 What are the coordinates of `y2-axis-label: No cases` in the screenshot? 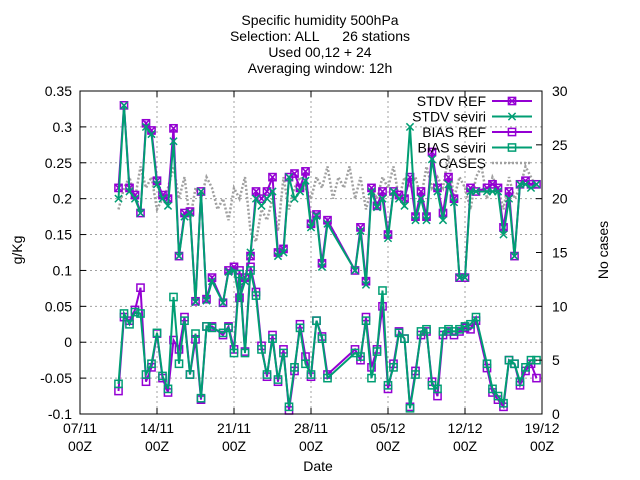 It's located at (603, 250).